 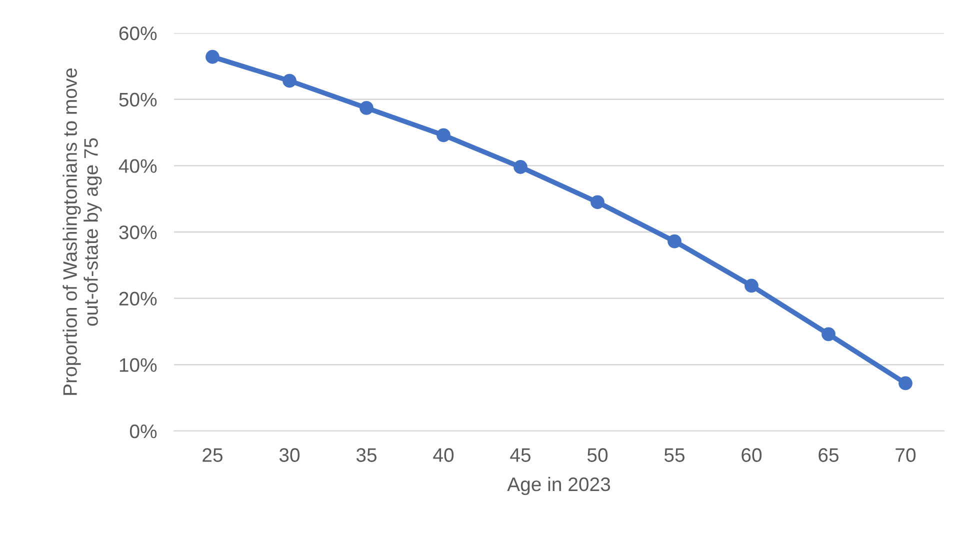 I want to click on y-tick-label: 60%, so click(x=138, y=33).